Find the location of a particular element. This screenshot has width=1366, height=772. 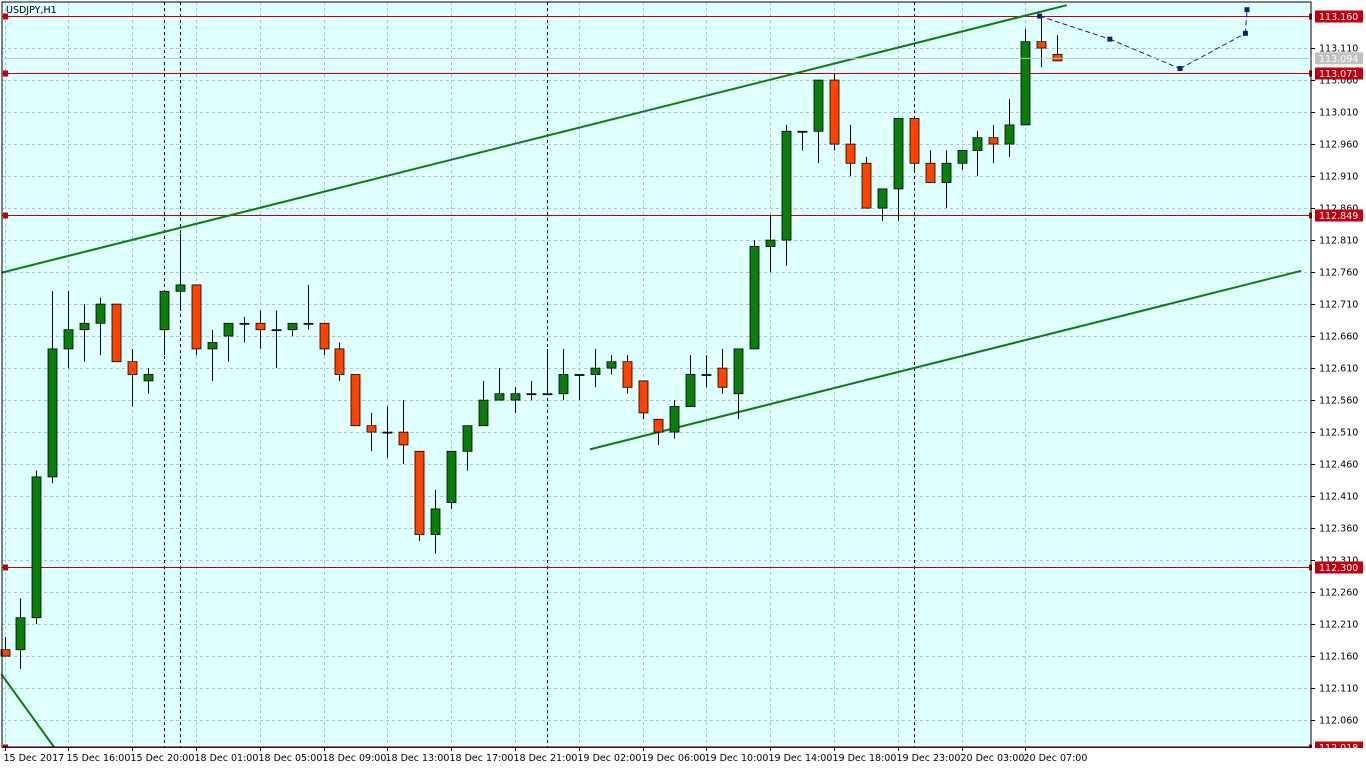

y-tick-label: 112.060 is located at coordinates (1338, 721).